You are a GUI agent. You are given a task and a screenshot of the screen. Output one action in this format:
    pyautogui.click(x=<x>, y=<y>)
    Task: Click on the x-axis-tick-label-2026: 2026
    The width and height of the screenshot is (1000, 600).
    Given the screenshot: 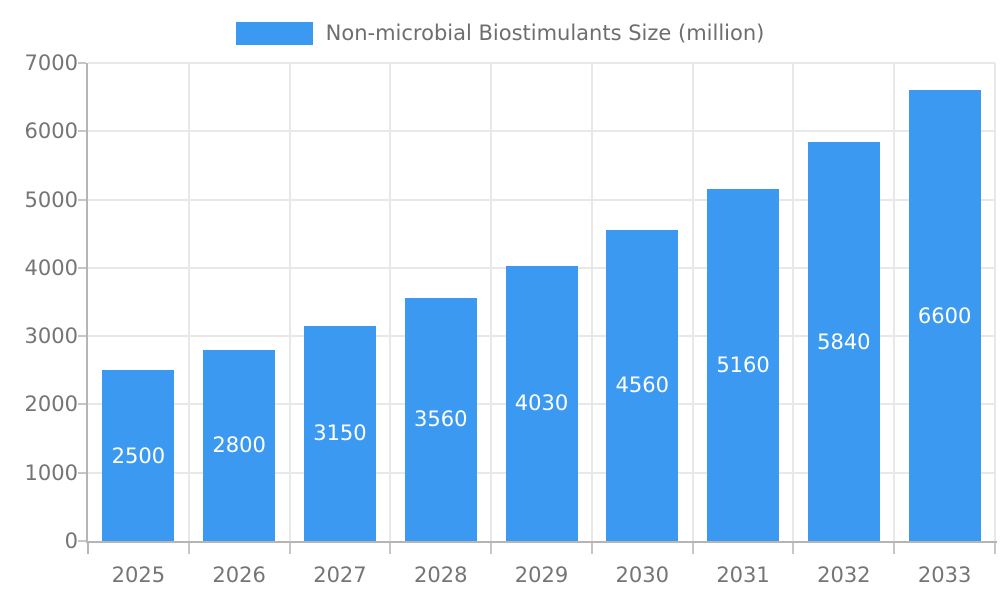 What is the action you would take?
    pyautogui.click(x=239, y=575)
    